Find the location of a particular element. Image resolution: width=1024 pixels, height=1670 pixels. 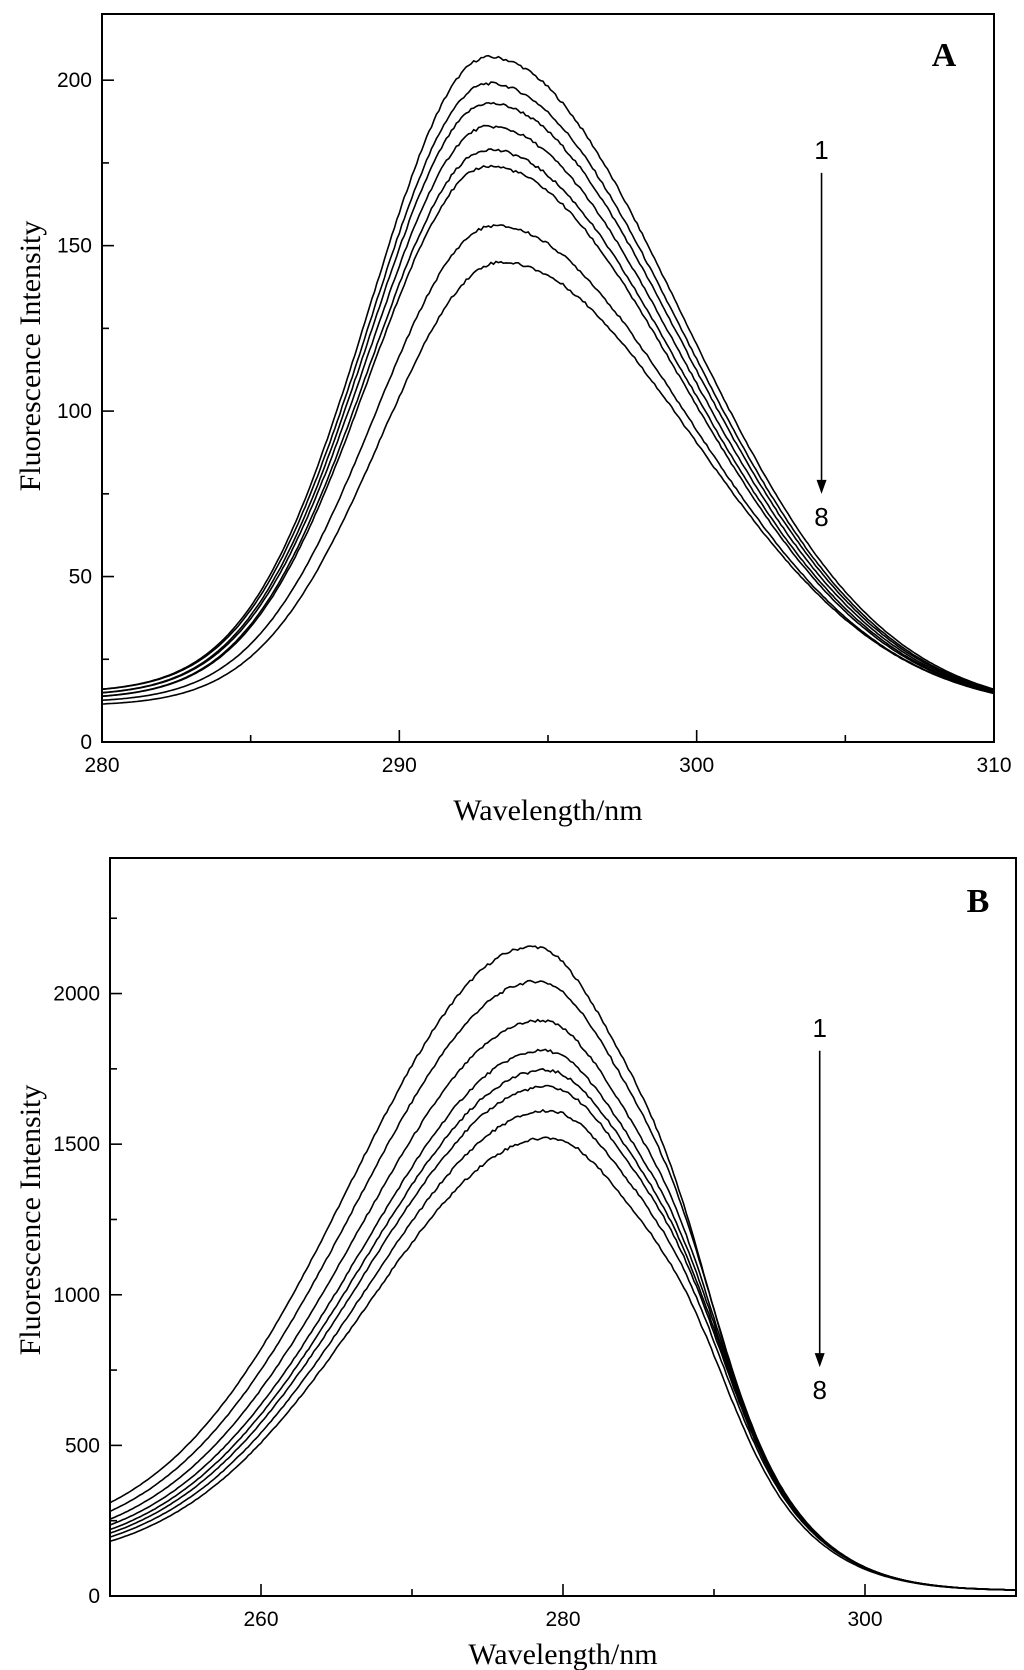

panel-b-x-tick-label: 280 is located at coordinates (562, 1619).